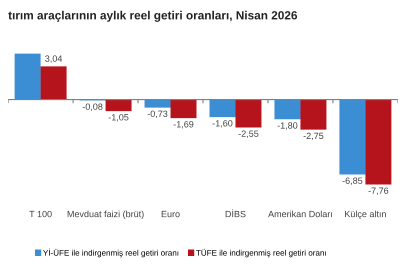  What do you see at coordinates (53, 59) in the screenshot?
I see `data-label: 3,04` at bounding box center [53, 59].